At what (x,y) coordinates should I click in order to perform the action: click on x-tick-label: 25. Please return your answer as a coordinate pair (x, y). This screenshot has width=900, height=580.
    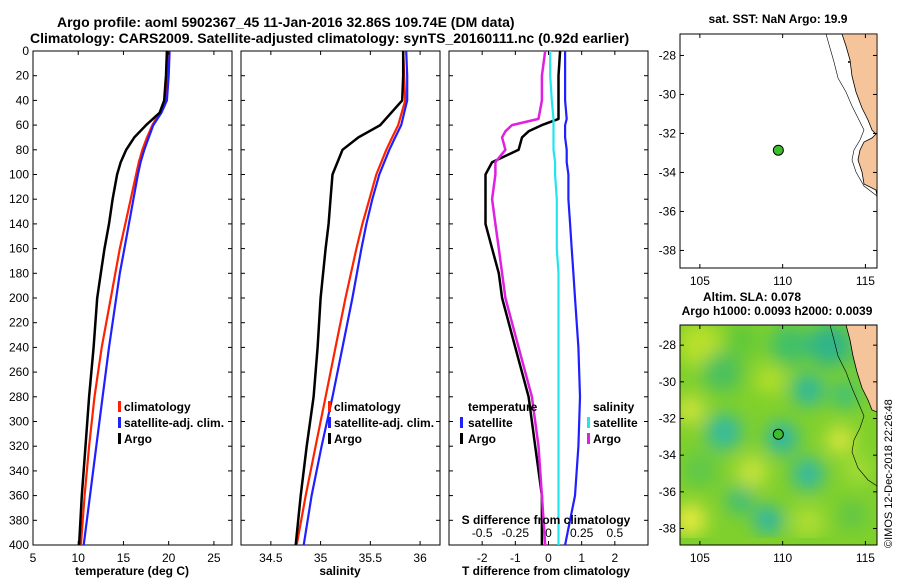
    Looking at the image, I should click on (214, 558).